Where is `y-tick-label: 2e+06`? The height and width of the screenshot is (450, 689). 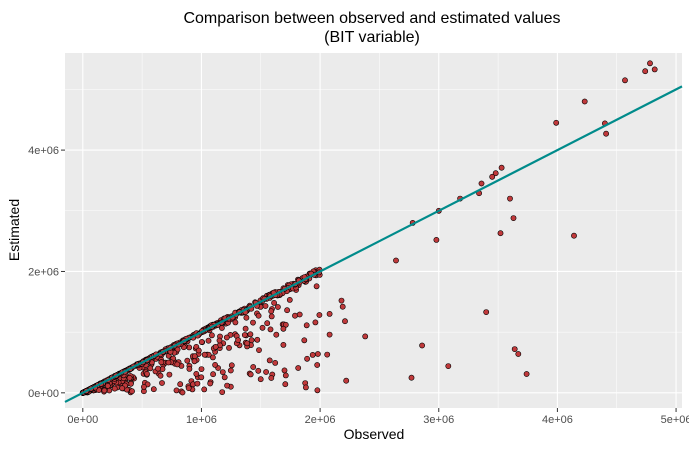
y-tick-label: 2e+06 is located at coordinates (43, 272).